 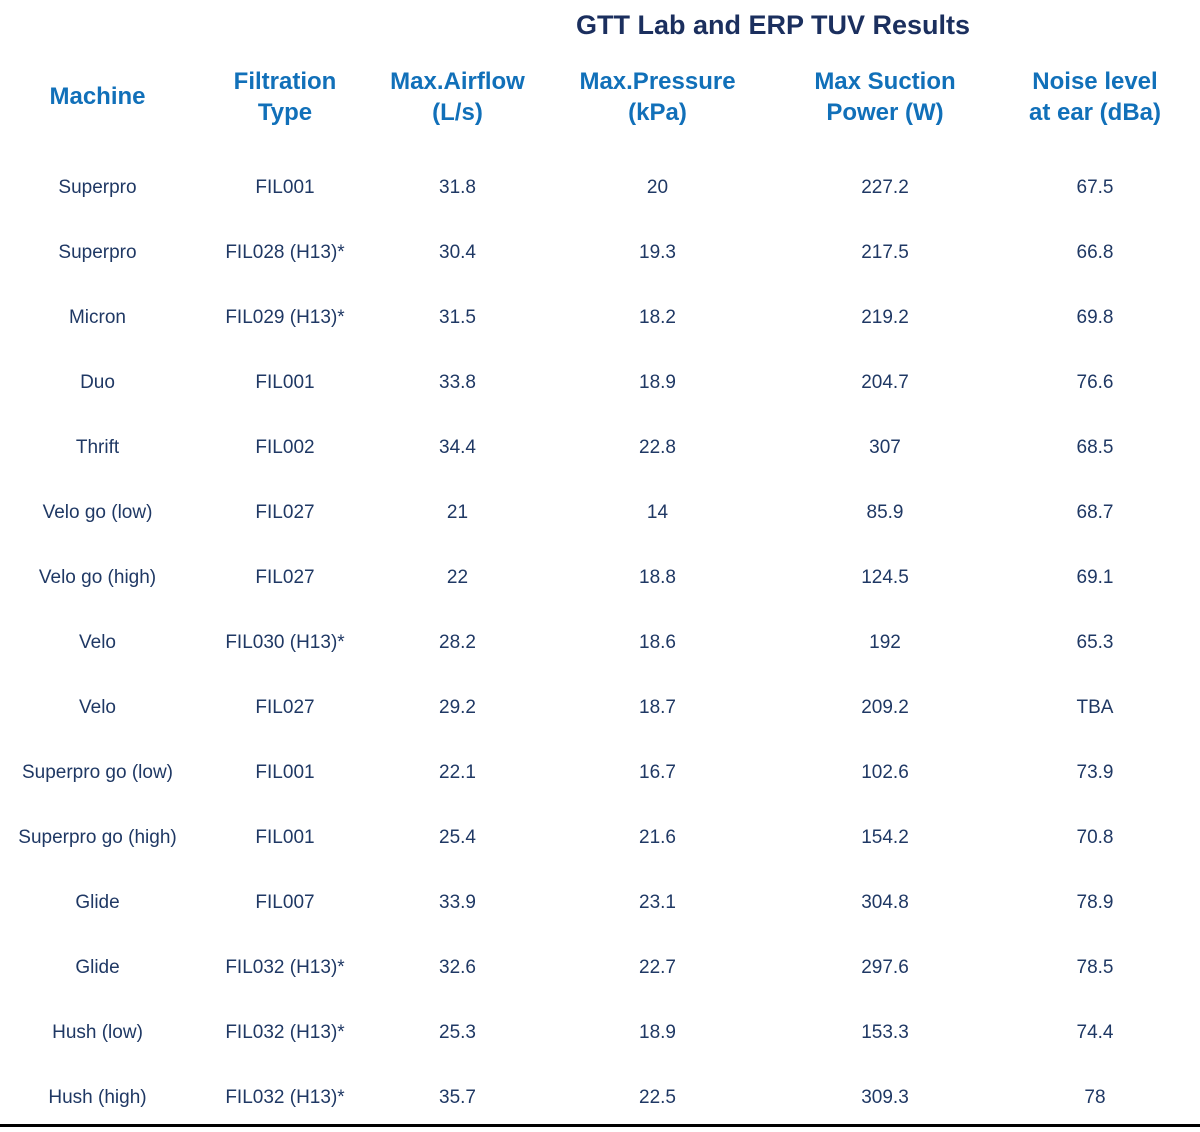 I want to click on table-cell: 22.8, so click(x=657, y=447).